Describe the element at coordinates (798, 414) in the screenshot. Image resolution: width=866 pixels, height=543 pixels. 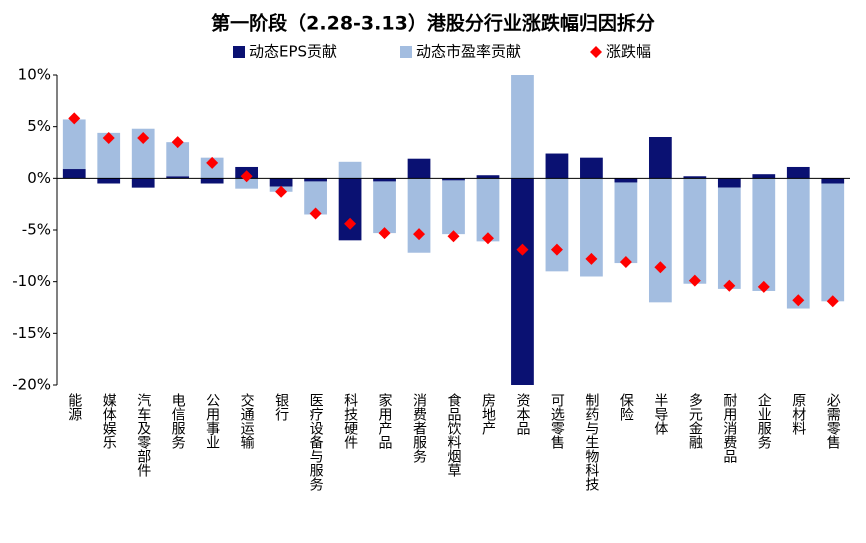
I see `x-tick-label: 原材料` at that location.